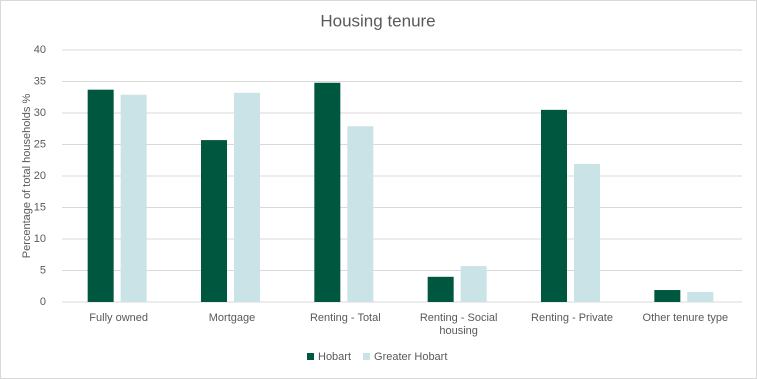  Describe the element at coordinates (458, 324) in the screenshot. I see `x-tick-label: Renting - Social housing` at that location.